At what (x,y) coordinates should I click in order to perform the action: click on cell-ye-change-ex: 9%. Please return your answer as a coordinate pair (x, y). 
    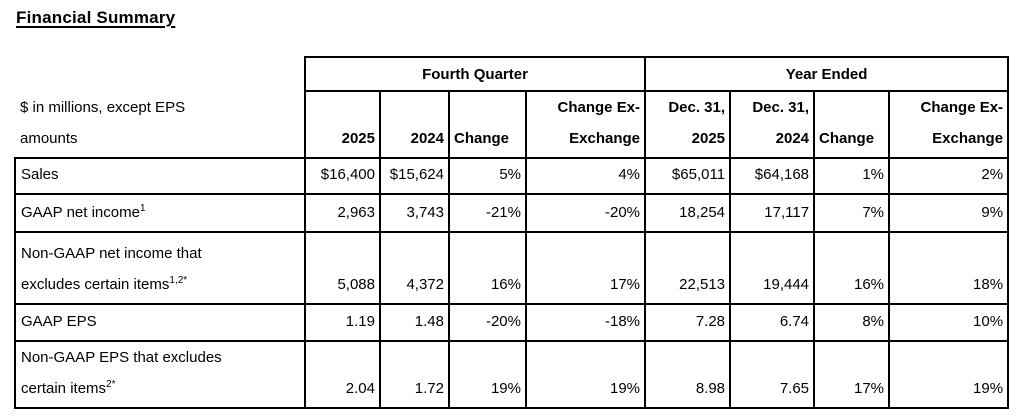
    Looking at the image, I should click on (949, 213).